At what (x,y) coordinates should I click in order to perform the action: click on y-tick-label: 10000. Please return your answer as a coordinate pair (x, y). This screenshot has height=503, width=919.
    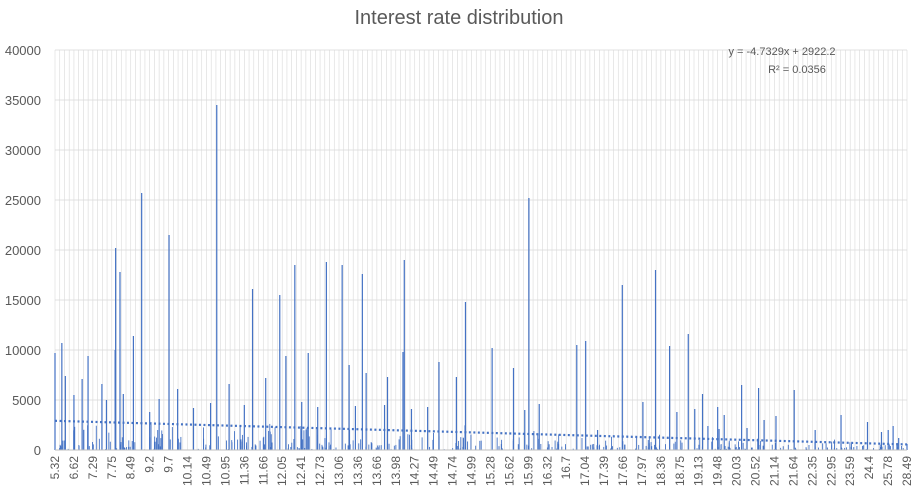
    Looking at the image, I should click on (23, 350).